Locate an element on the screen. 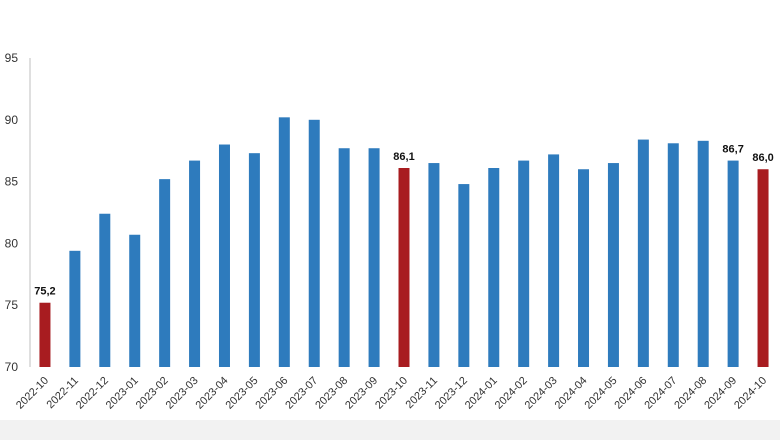 The width and height of the screenshot is (780, 440). data-label: 86,0 is located at coordinates (762, 158).